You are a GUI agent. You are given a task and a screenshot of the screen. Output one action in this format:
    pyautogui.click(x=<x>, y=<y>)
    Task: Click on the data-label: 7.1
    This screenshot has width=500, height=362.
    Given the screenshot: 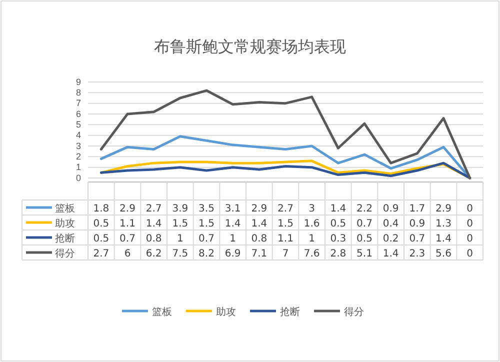 What is the action you would take?
    pyautogui.click(x=259, y=254)
    